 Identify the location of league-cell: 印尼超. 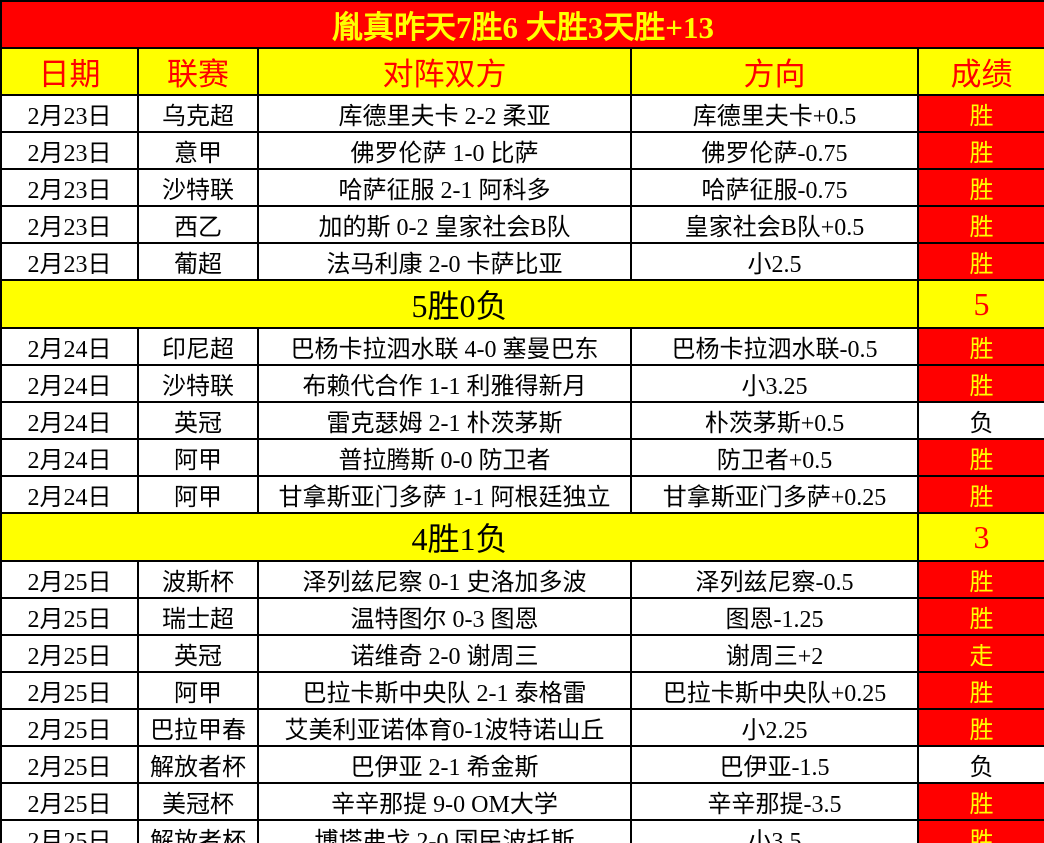
(198, 346).